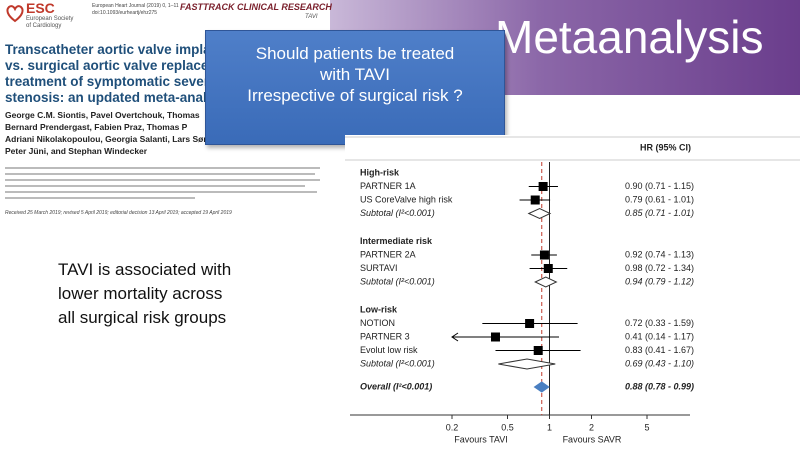 This screenshot has width=800, height=450. I want to click on row-label: Overall (I²<0.001), so click(396, 386).